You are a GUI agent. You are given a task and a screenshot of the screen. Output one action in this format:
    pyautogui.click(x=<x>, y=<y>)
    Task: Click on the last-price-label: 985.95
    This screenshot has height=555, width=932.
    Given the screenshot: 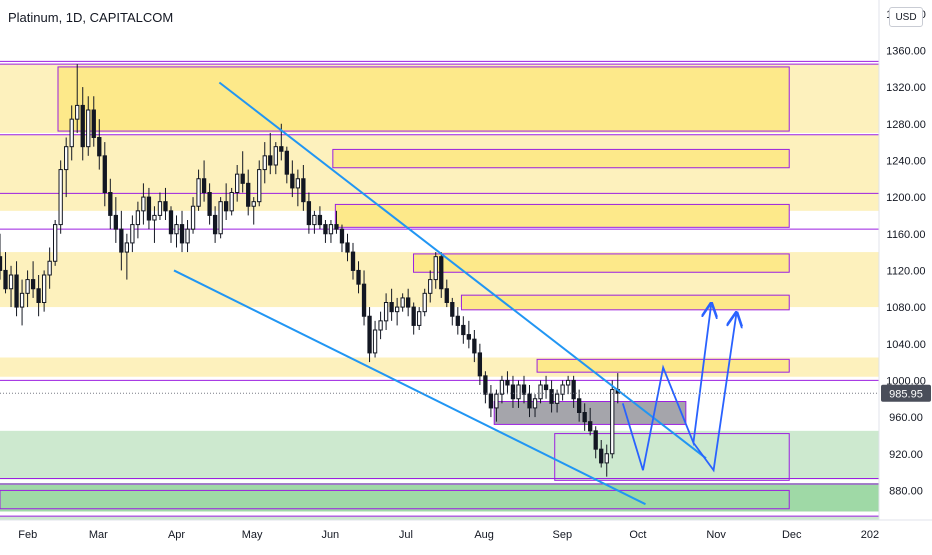 What is the action you would take?
    pyautogui.click(x=906, y=394)
    